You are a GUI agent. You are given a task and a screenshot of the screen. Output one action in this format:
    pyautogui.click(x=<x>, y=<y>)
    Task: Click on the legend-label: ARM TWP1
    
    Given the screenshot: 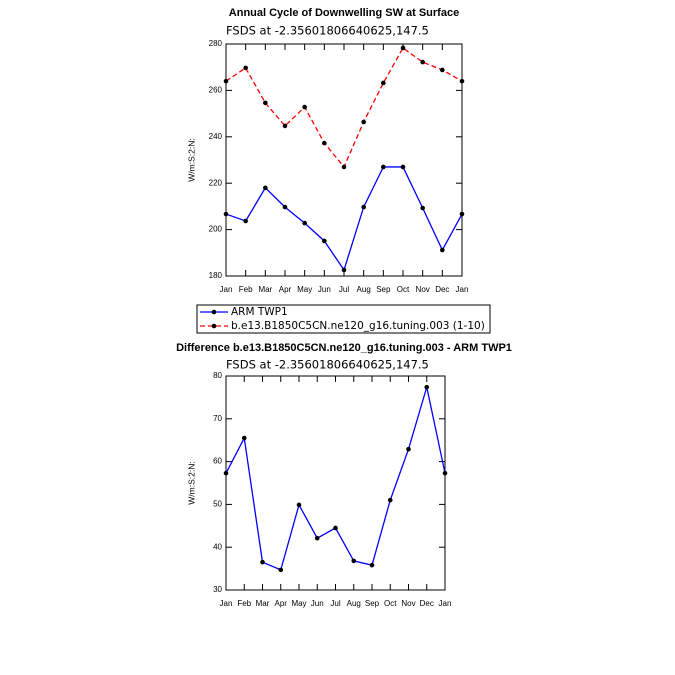 What is the action you would take?
    pyautogui.click(x=259, y=312)
    